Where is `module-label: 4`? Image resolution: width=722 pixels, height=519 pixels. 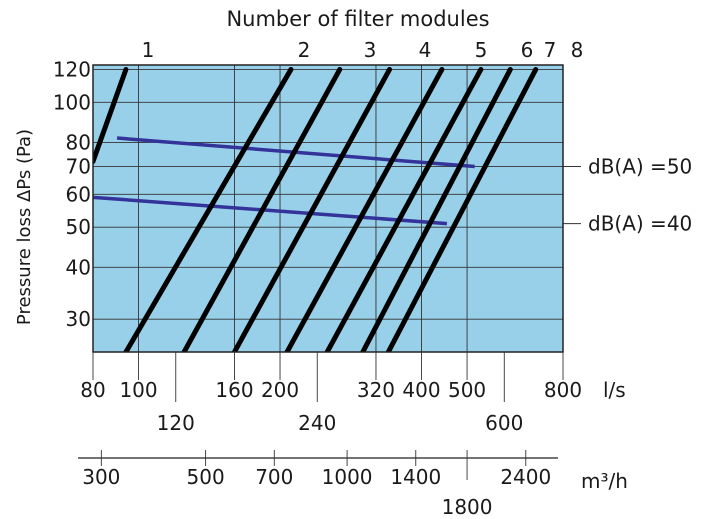
module-label: 4 is located at coordinates (425, 50).